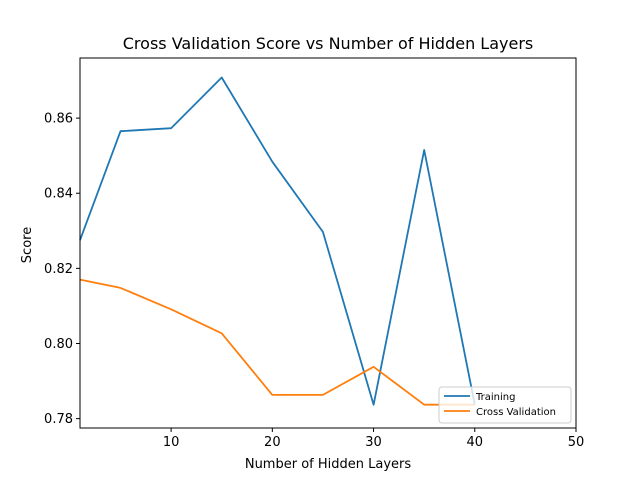 This screenshot has width=640, height=480. Describe the element at coordinates (576, 442) in the screenshot. I see `x-tick-label: 50` at that location.